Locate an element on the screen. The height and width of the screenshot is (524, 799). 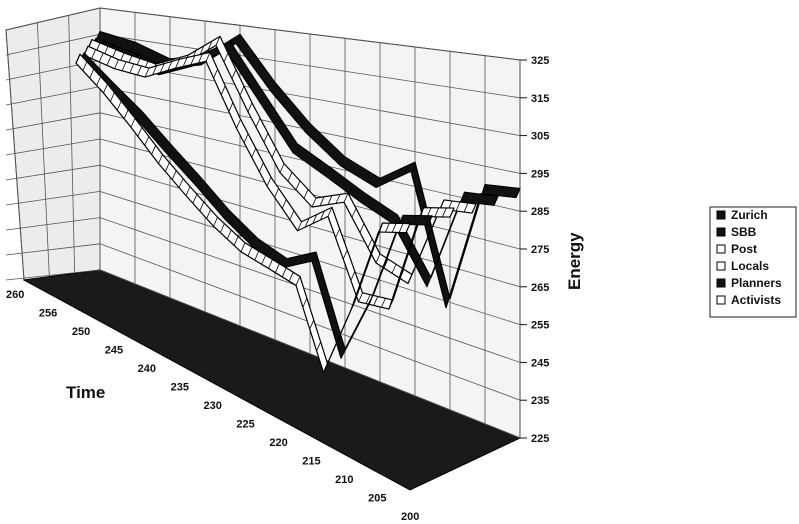
x-tick-label: 256 is located at coordinates (48, 314).